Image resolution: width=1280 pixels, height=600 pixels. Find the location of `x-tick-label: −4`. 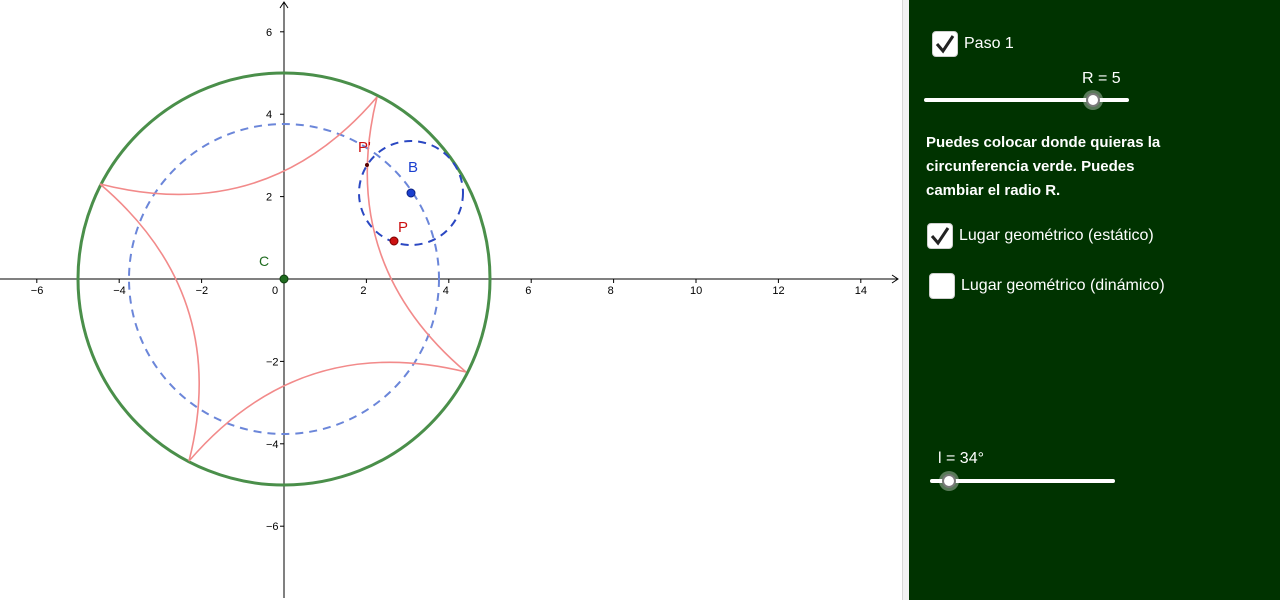

x-tick-label: −4 is located at coordinates (119, 291).